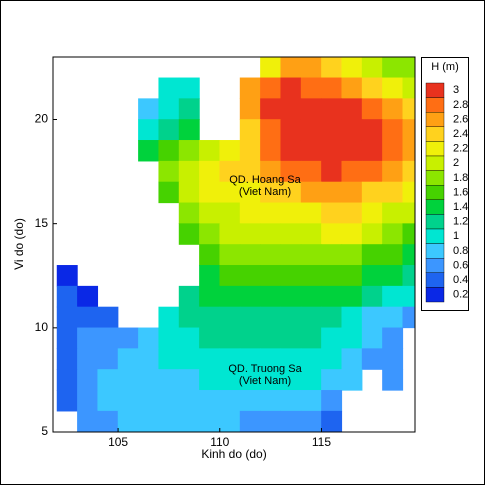  I want to click on colorbar-label: 2.2, so click(460, 149).